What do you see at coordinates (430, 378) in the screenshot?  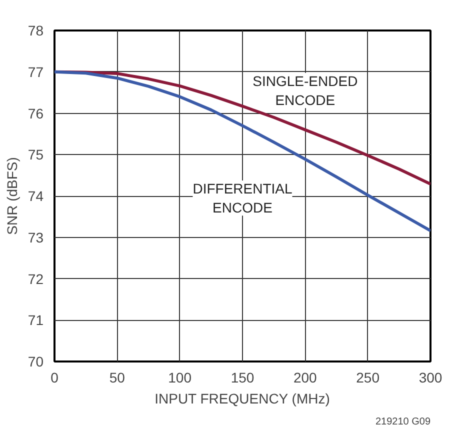 I see `x-tick-label: 300` at bounding box center [430, 378].